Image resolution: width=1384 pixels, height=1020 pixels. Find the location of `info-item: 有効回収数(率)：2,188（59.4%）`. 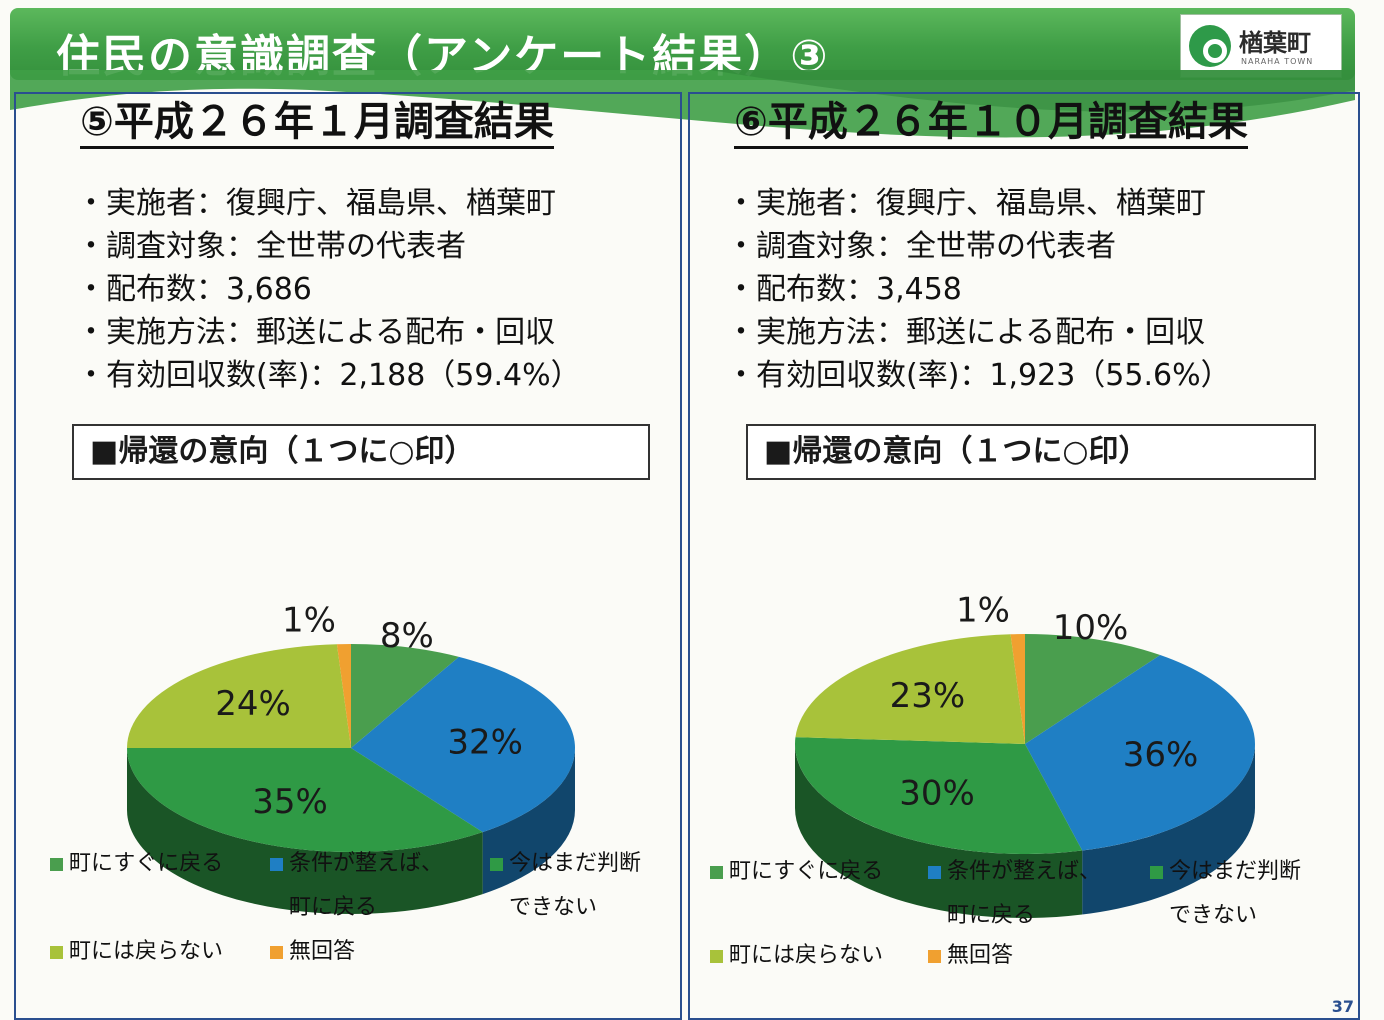

info-item: 有効回収数(率)：2,188（59.4%） is located at coordinates (328, 375).